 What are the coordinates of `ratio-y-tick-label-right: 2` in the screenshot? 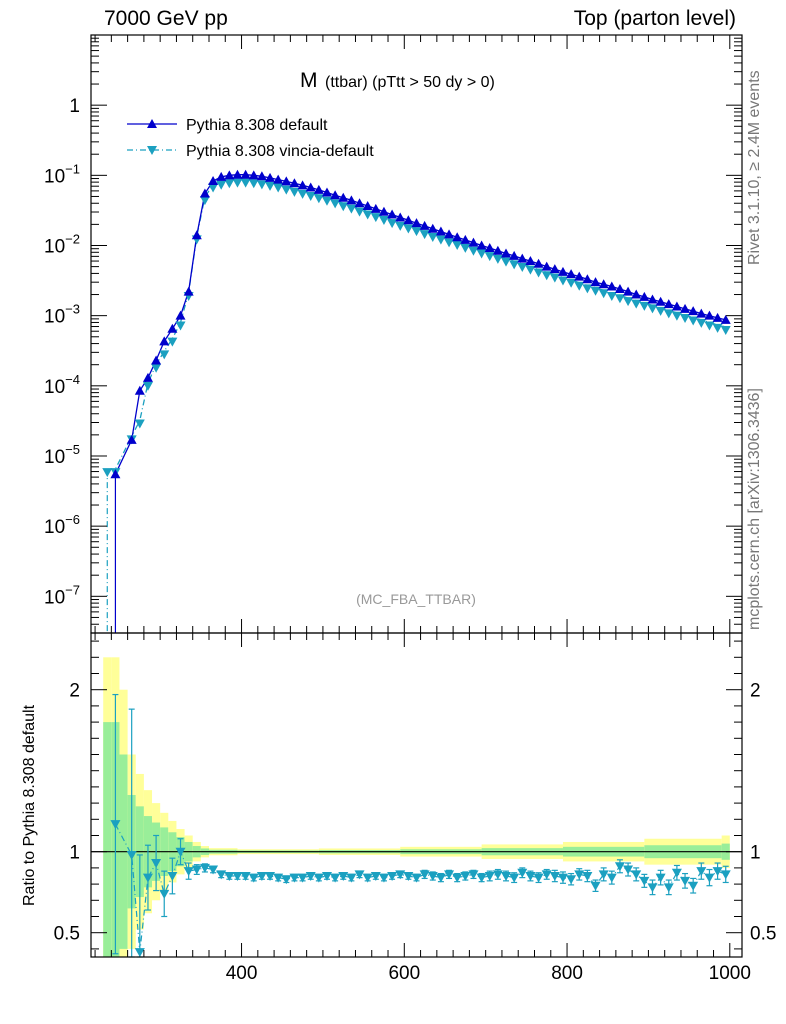 It's located at (755, 691).